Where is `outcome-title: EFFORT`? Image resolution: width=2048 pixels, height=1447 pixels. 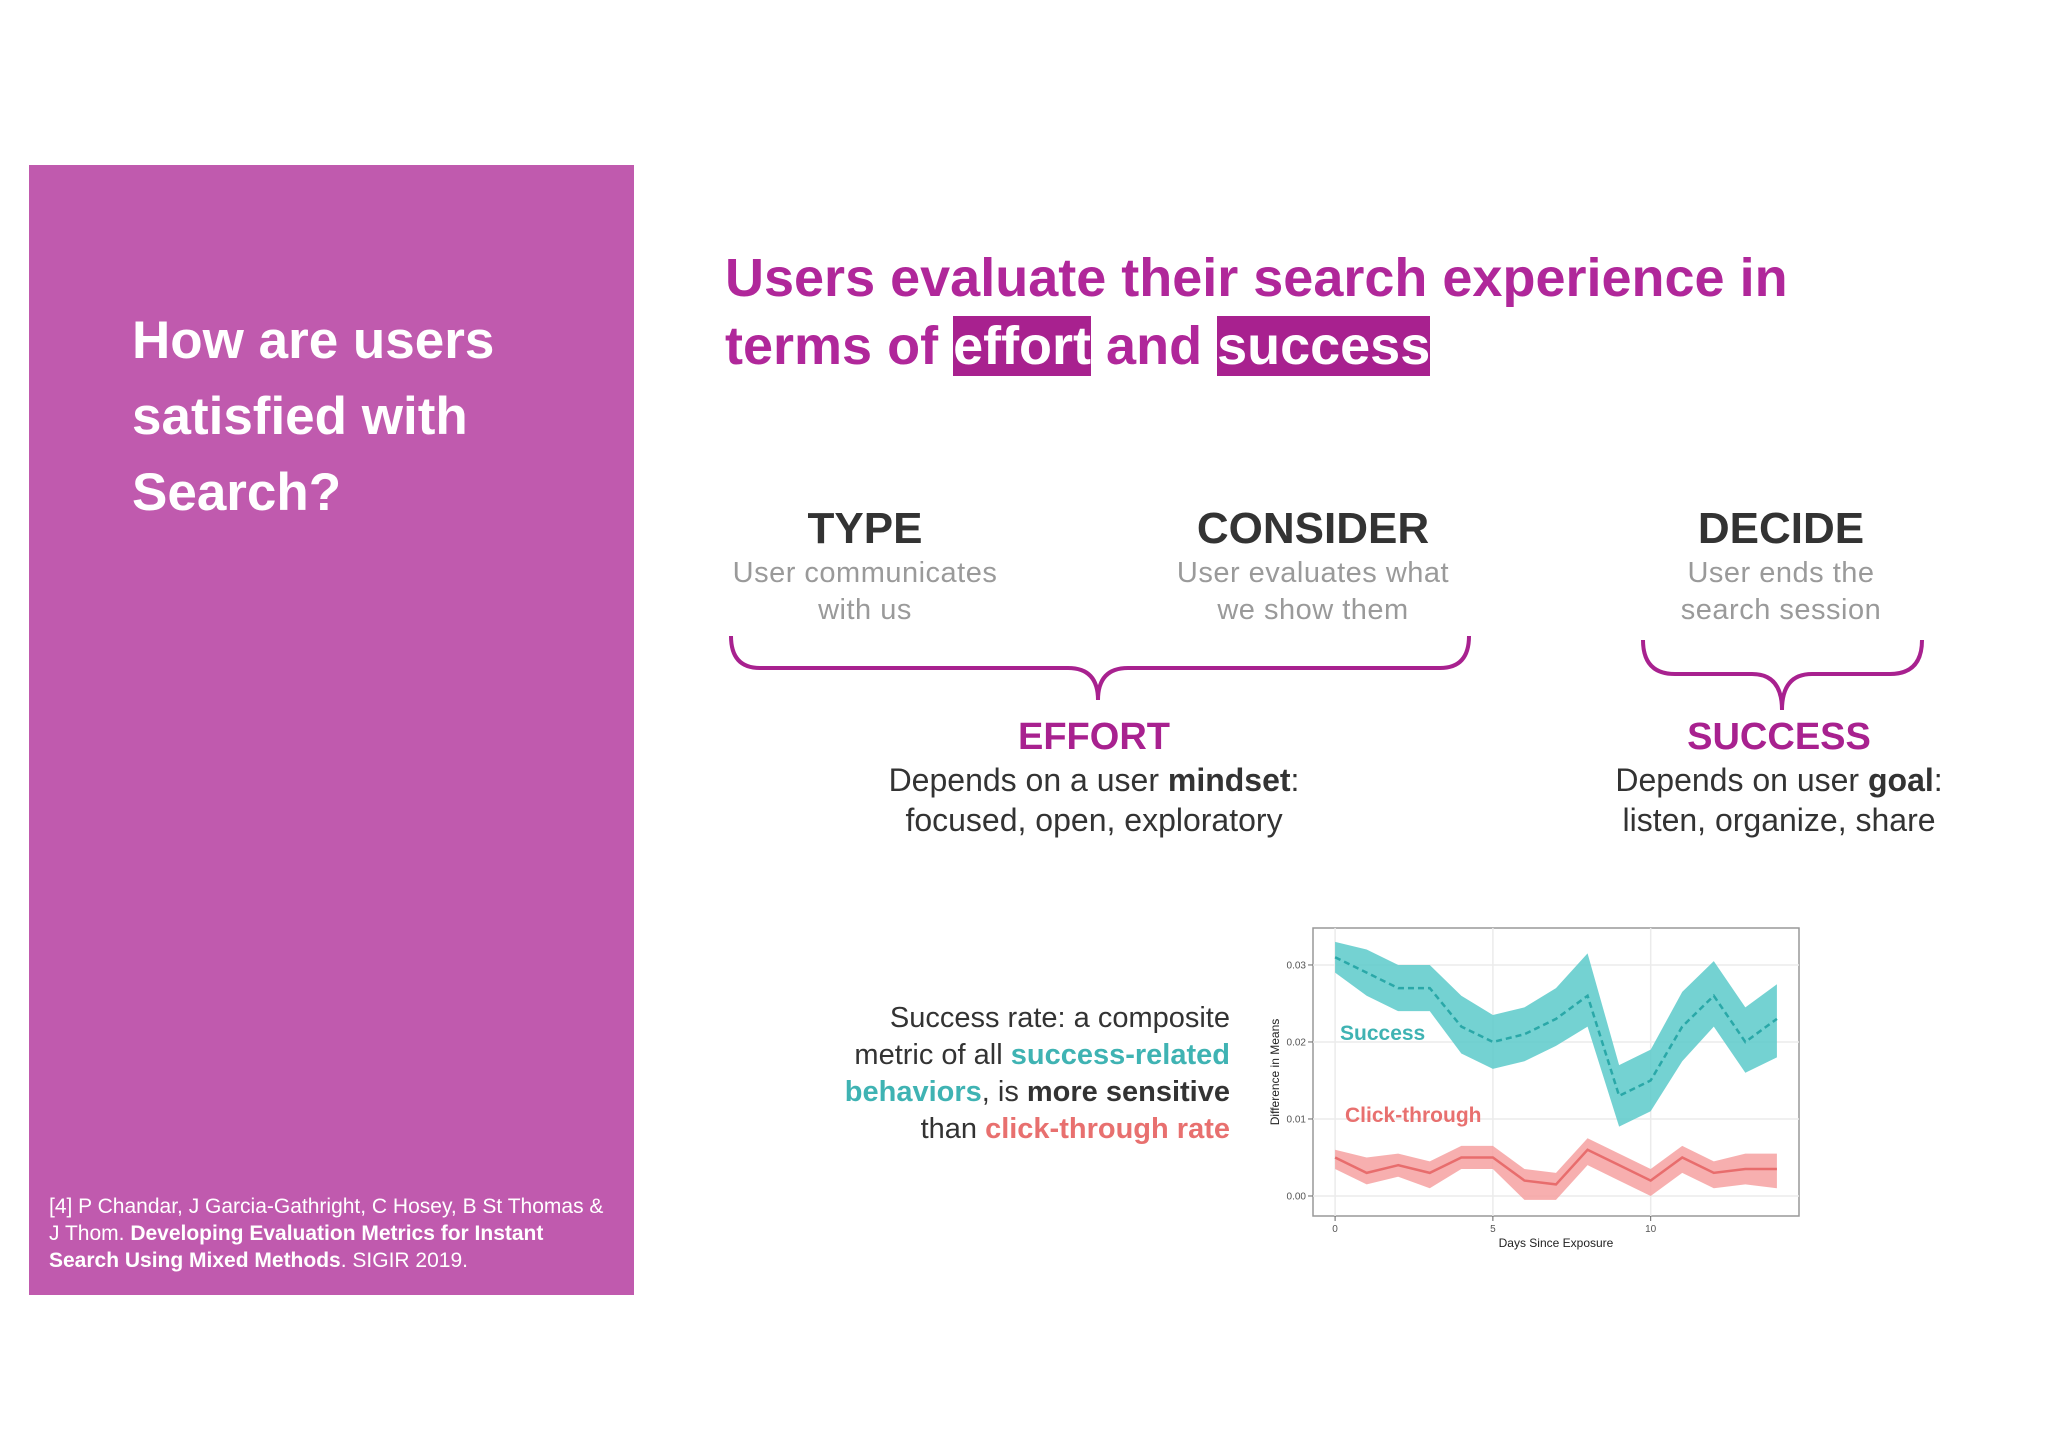
outcome-title: EFFORT is located at coordinates (1094, 737).